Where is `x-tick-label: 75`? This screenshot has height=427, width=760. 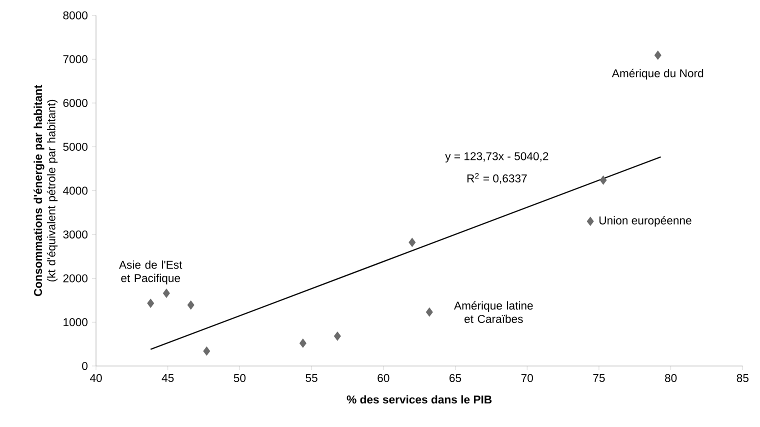 x-tick-label: 75 is located at coordinates (599, 378).